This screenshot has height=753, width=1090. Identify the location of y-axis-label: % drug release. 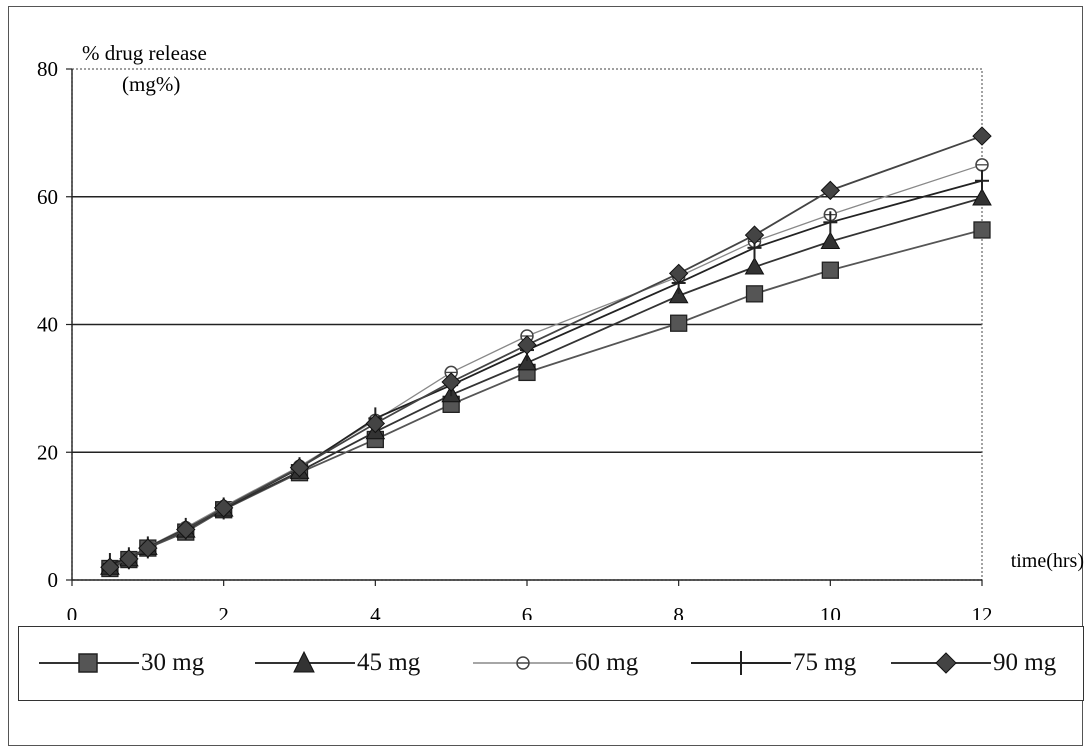
(144, 53).